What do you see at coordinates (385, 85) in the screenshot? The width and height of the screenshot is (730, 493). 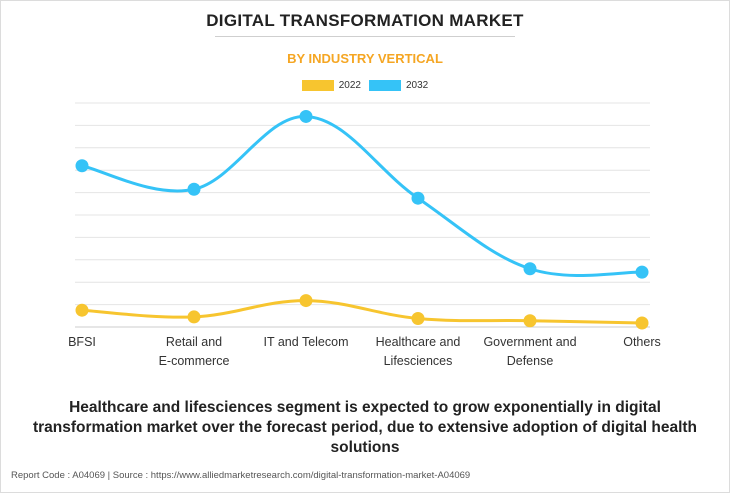 I see `legend-swatch-2032` at bounding box center [385, 85].